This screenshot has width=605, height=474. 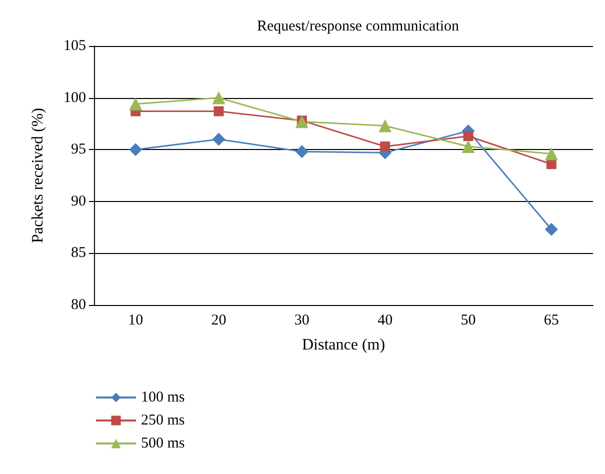 What do you see at coordinates (136, 320) in the screenshot?
I see `x-tick-label: 10` at bounding box center [136, 320].